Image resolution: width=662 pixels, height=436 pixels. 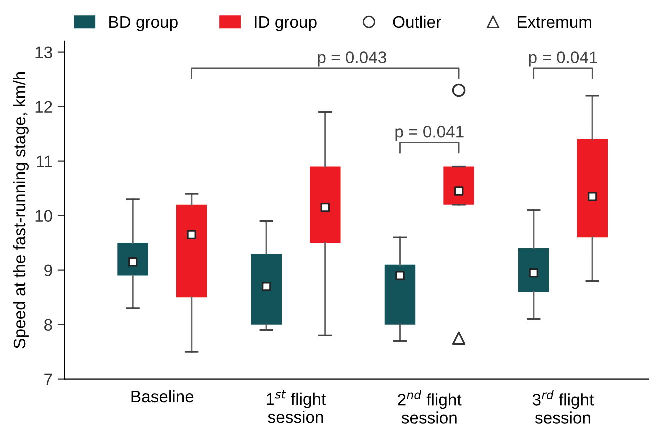 What do you see at coordinates (417, 22) in the screenshot?
I see `legend-label: Outlier` at bounding box center [417, 22].